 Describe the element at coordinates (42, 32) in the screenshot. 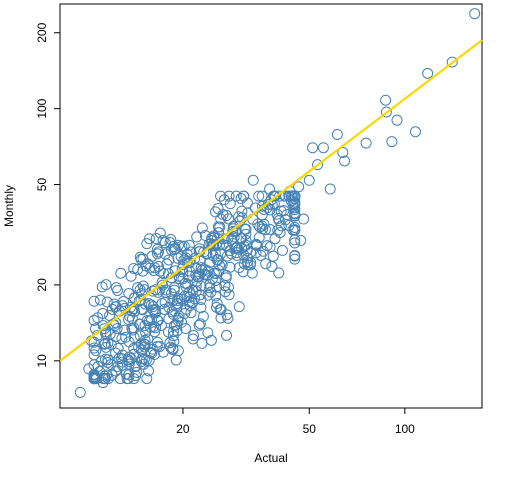

I see `y-tick-label: 200` at that location.